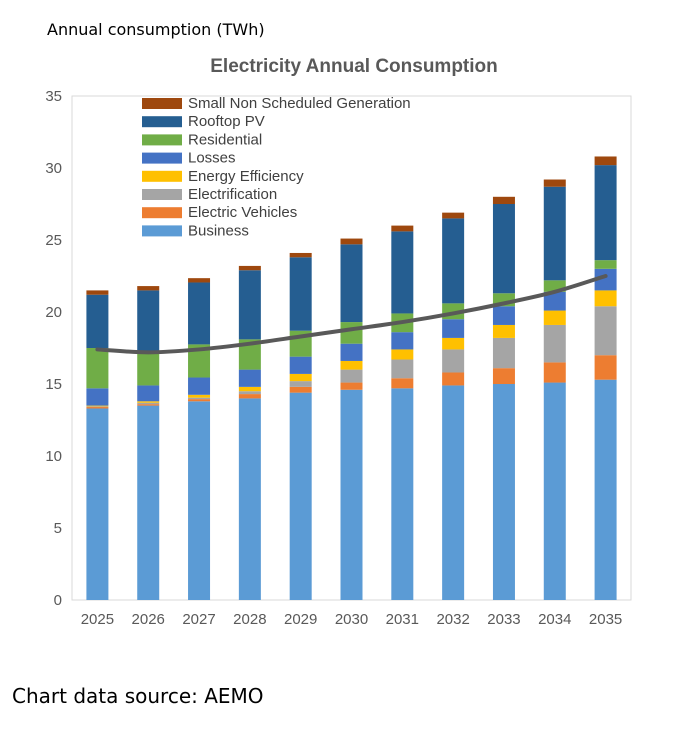 The width and height of the screenshot is (676, 729). I want to click on source-caption: Chart data source: AEMO, so click(138, 696).